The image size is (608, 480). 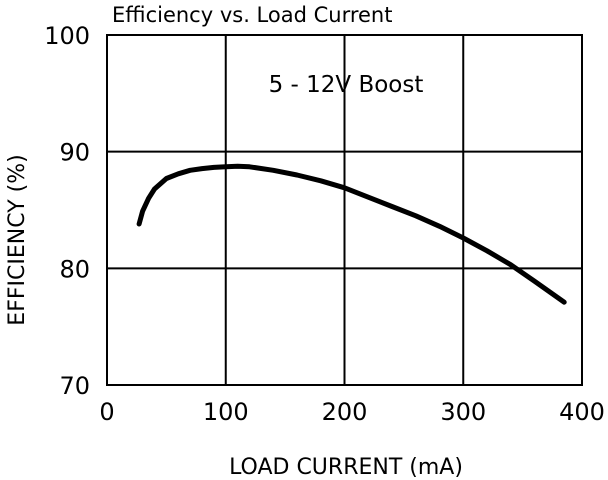 I want to click on x-axis-label: LOAD CURRENT (mA), so click(x=346, y=467).